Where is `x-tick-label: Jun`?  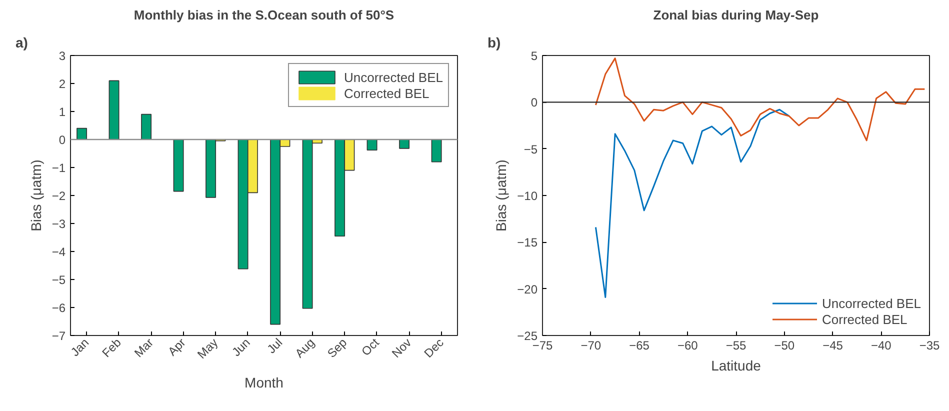 x-tick-label: Jun is located at coordinates (241, 348).